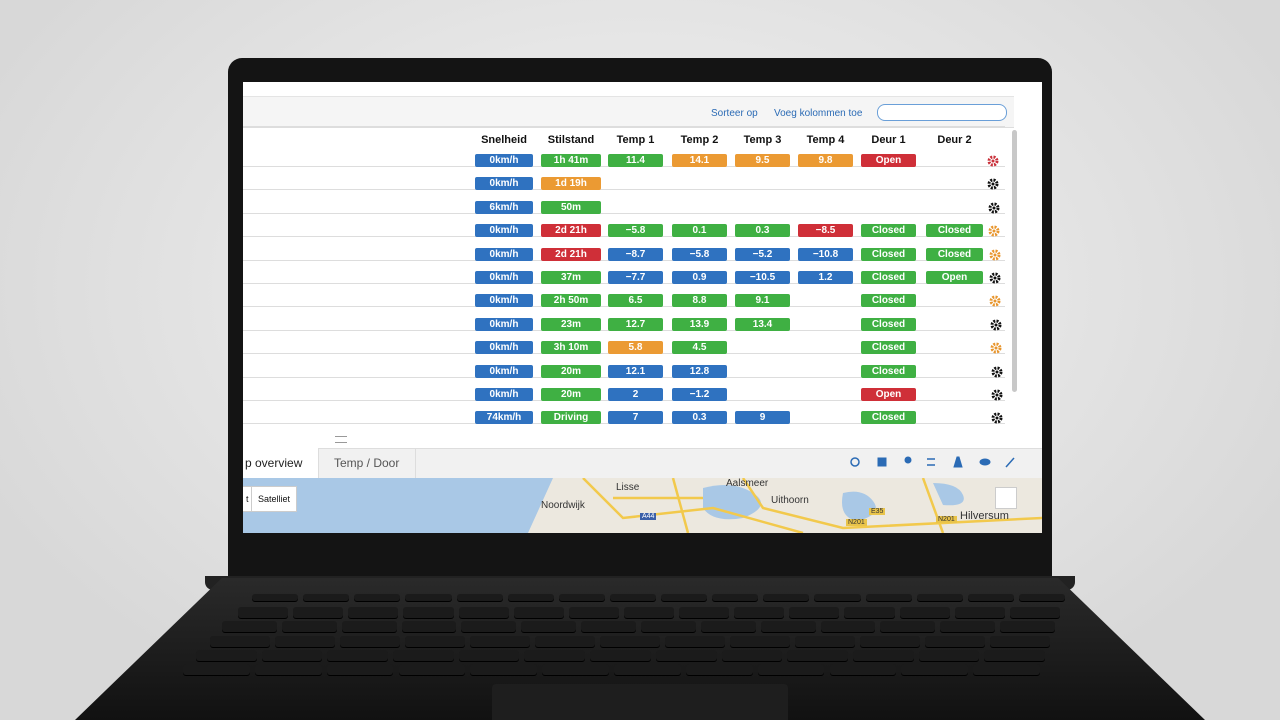  Describe the element at coordinates (699, 394) in the screenshot. I see `status-badge: −1.2` at that location.